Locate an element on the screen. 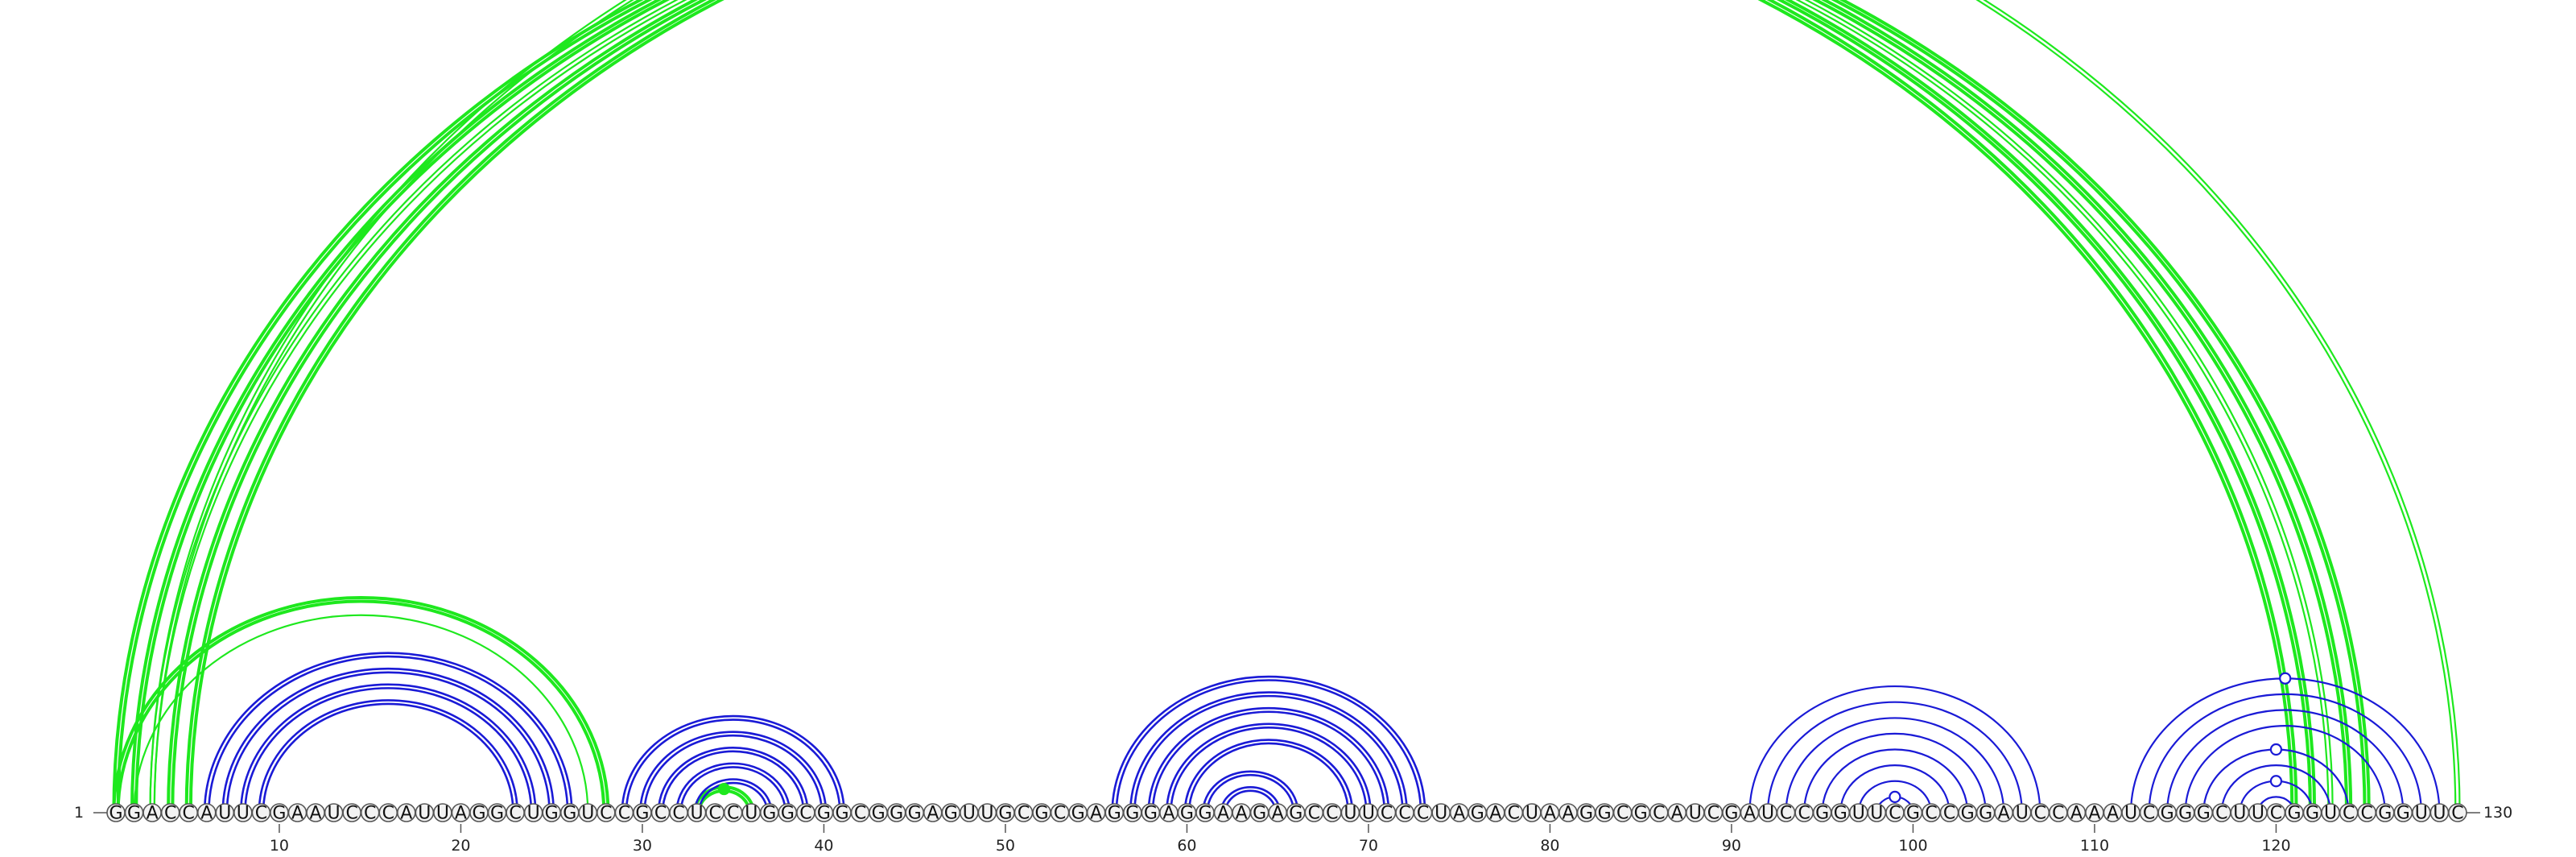 The width and height of the screenshot is (2576, 857). tick-label-110: 110 is located at coordinates (2094, 846).